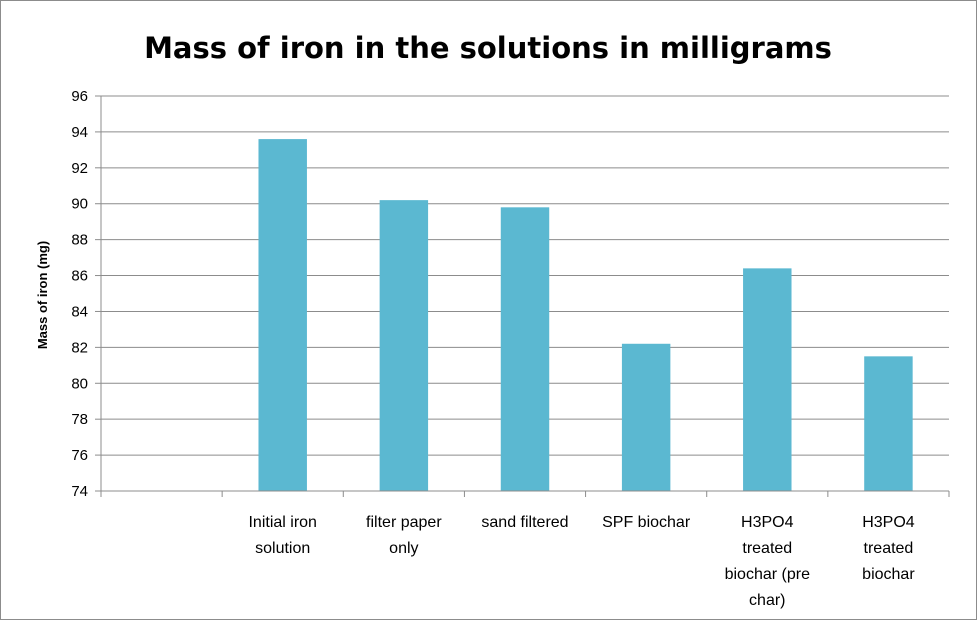 This screenshot has height=620, width=977. Describe the element at coordinates (79, 455) in the screenshot. I see `y-tick-label: 76` at that location.